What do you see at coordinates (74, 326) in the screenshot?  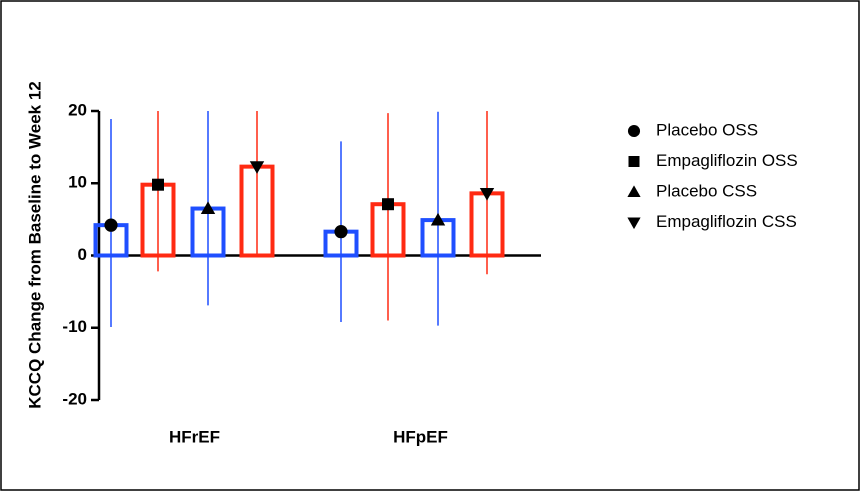 I see `y-tick-label: -10` at bounding box center [74, 326].